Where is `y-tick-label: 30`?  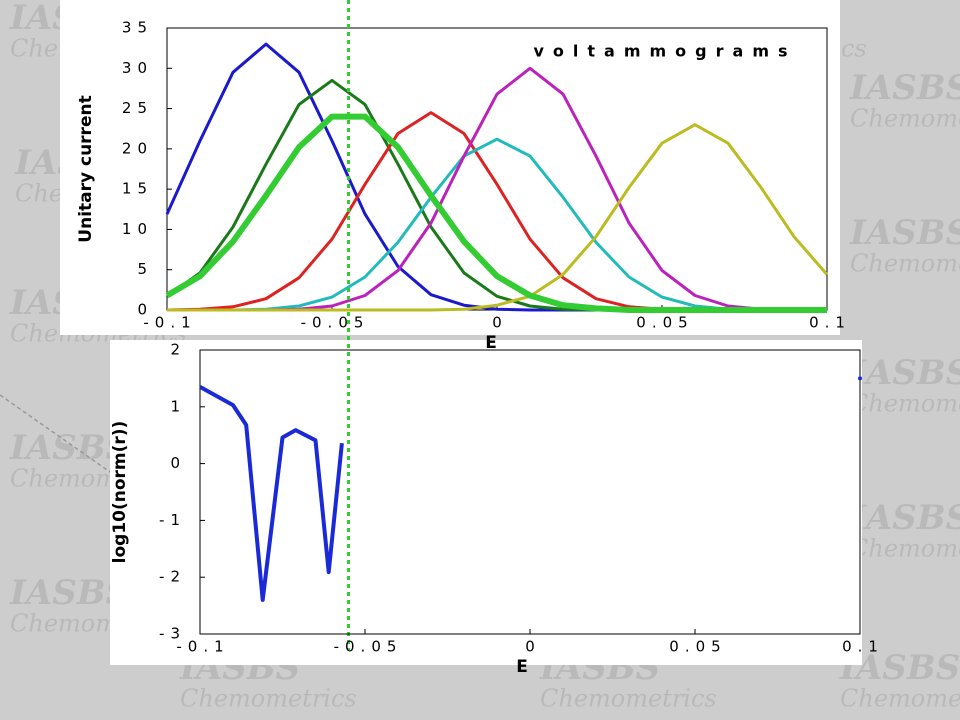
y-tick-label: 30 is located at coordinates (137, 68).